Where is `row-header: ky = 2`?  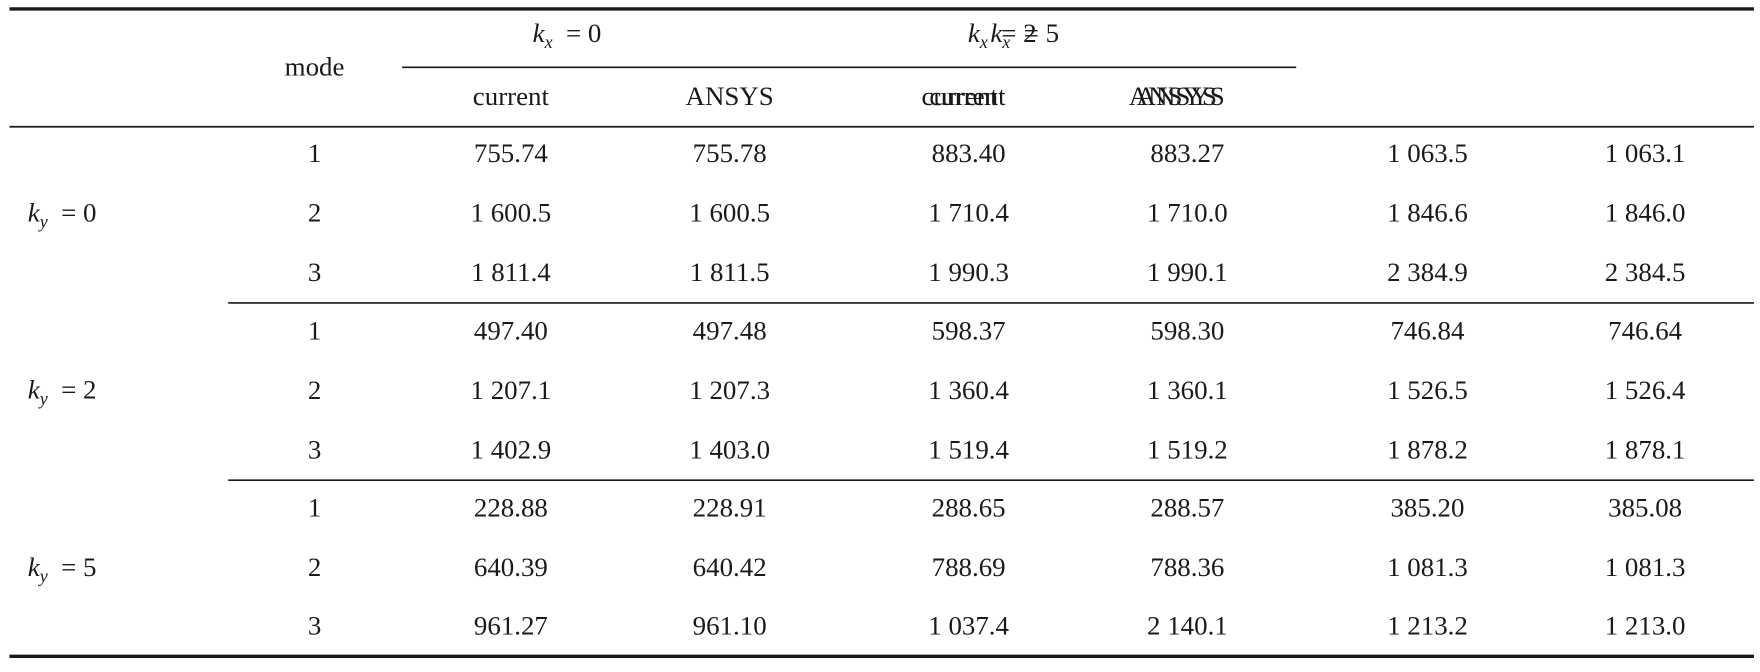 row-header: ky = 2 is located at coordinates (62, 392).